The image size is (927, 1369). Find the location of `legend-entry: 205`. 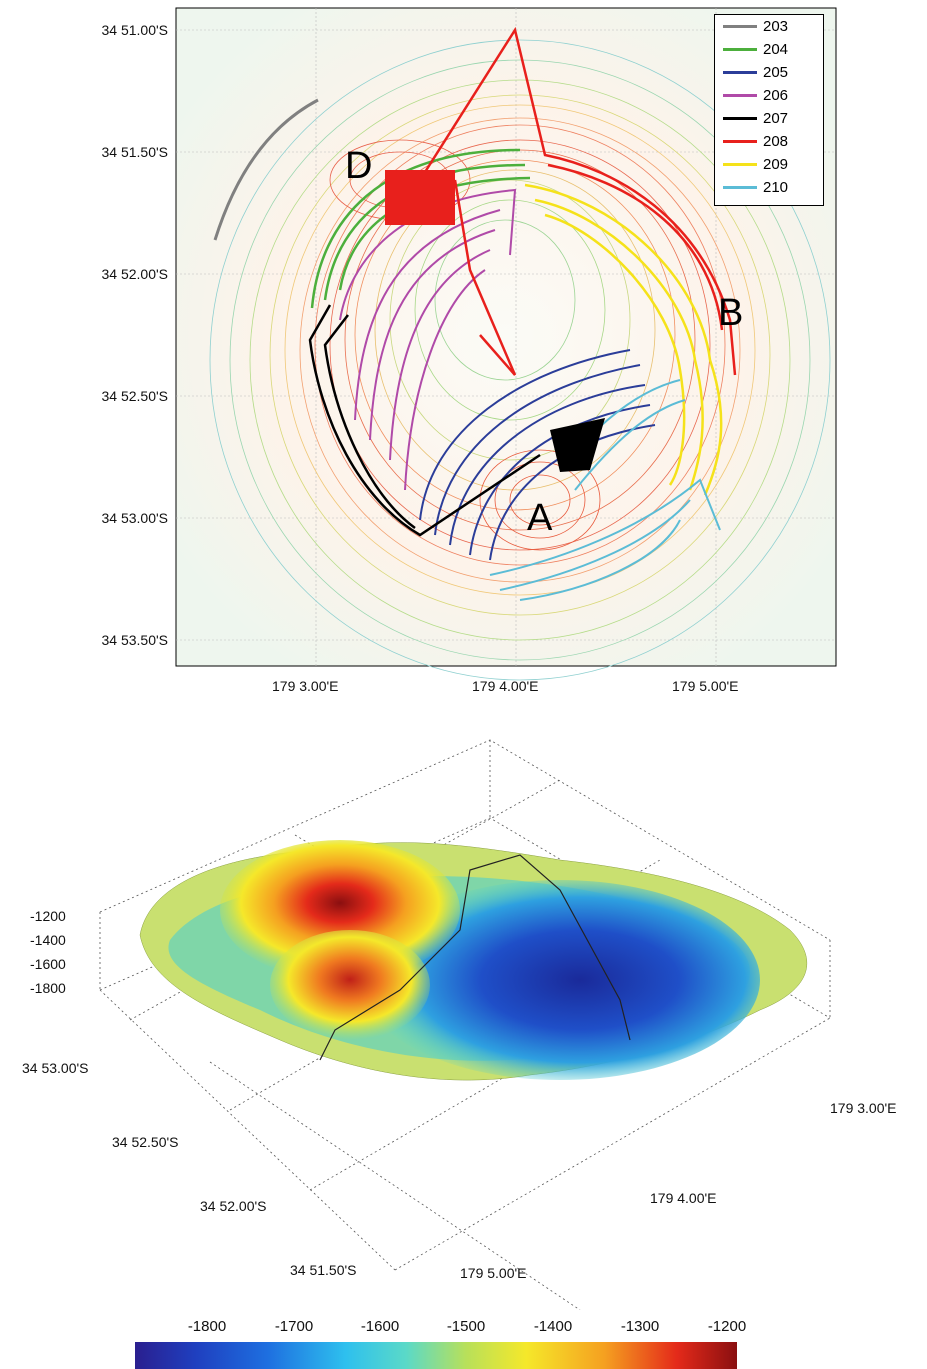

legend-entry: 205 is located at coordinates (769, 72).